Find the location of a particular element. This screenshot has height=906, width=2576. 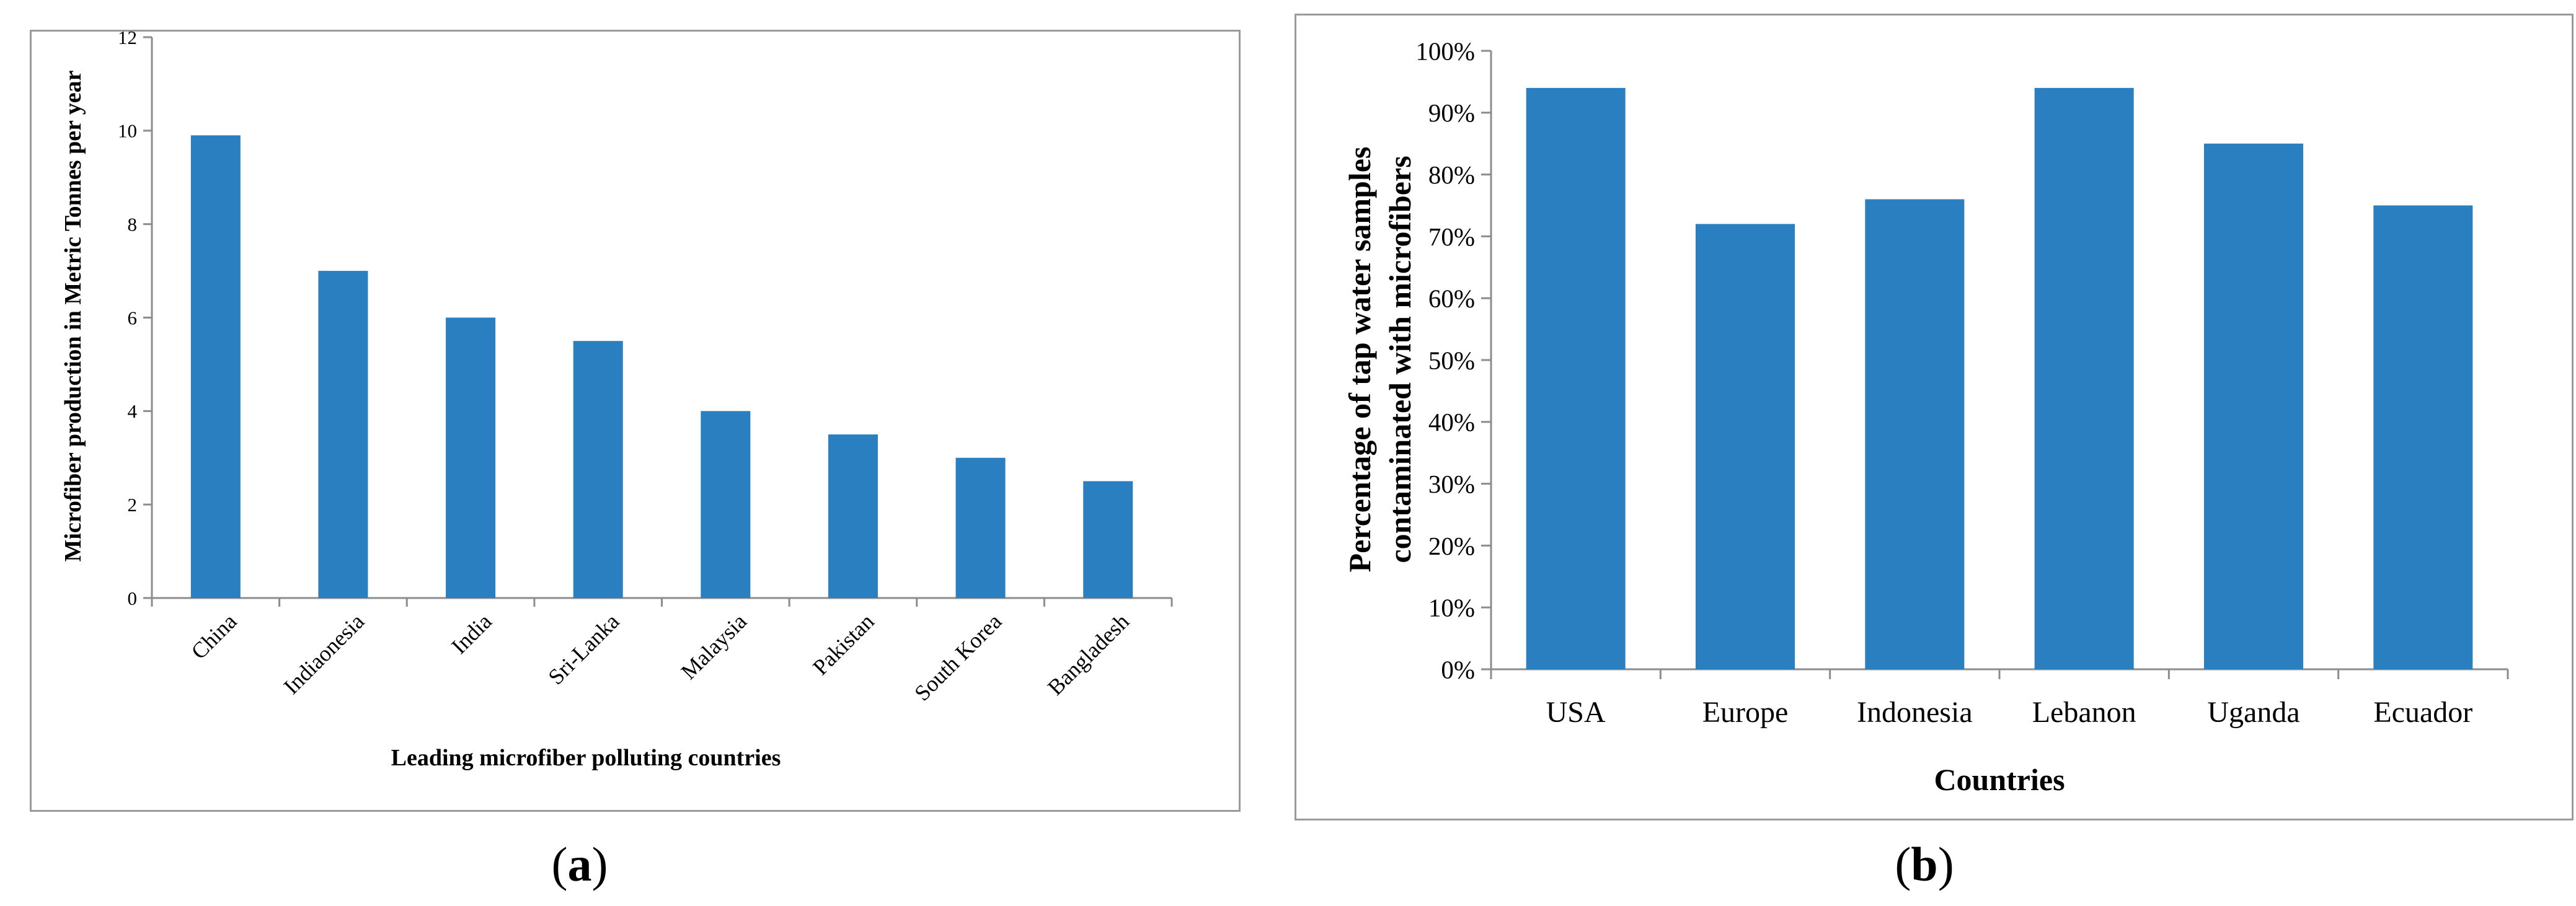

chart-b-category-label: Indonesia is located at coordinates (1915, 712).